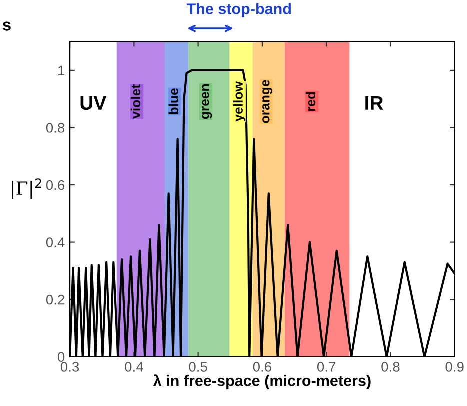 Image resolution: width=467 pixels, height=406 pixels. Describe the element at coordinates (238, 10) in the screenshot. I see `text: The stop-band` at that location.